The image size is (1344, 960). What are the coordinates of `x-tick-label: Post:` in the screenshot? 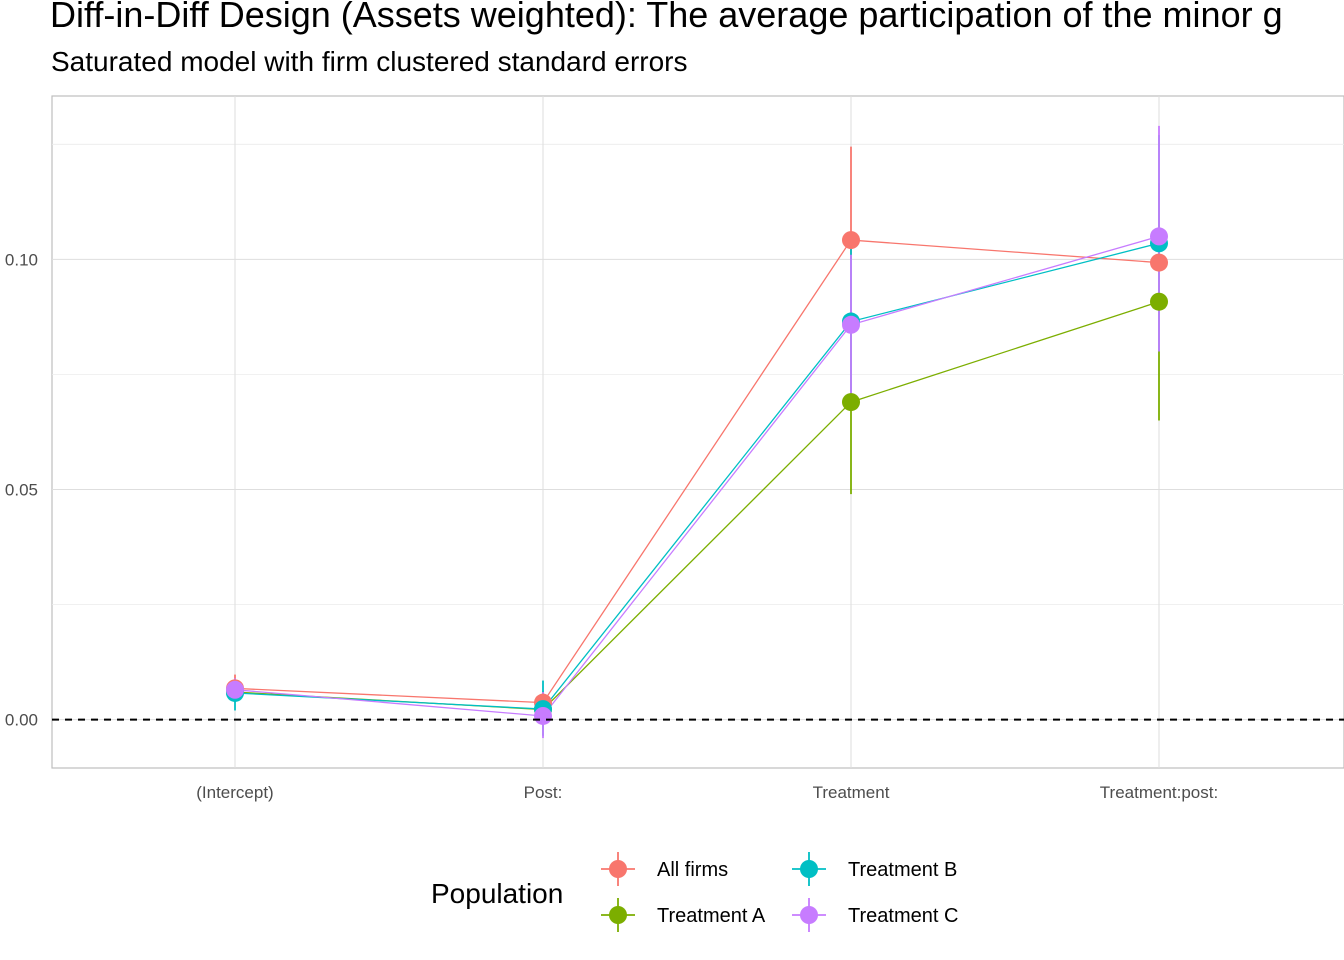 It's located at (543, 792).